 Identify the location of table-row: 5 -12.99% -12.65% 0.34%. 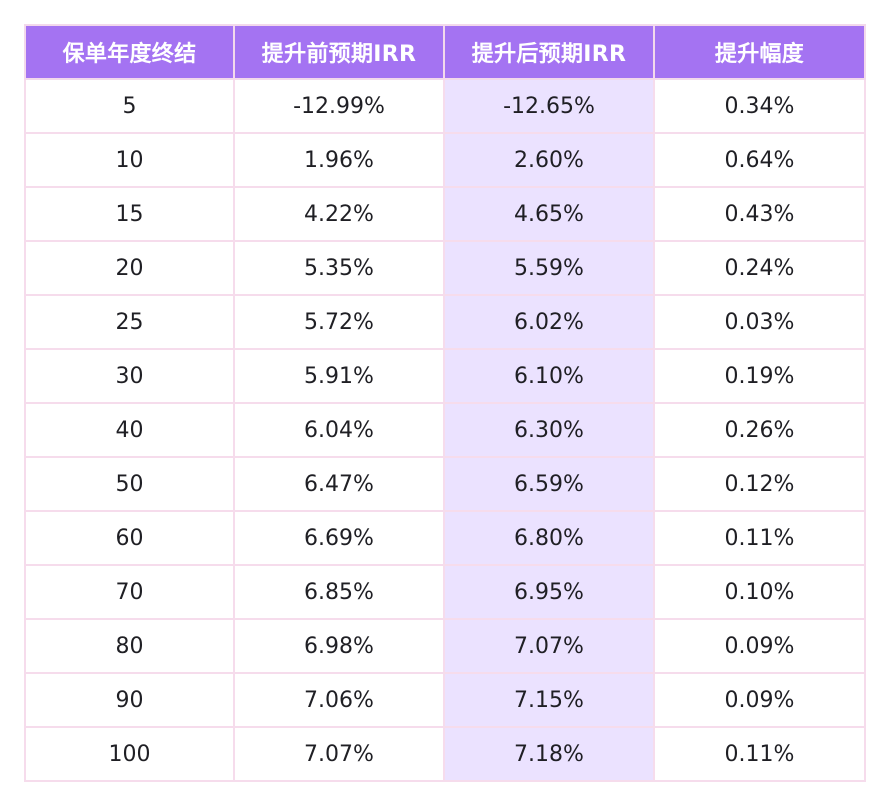
(445, 106).